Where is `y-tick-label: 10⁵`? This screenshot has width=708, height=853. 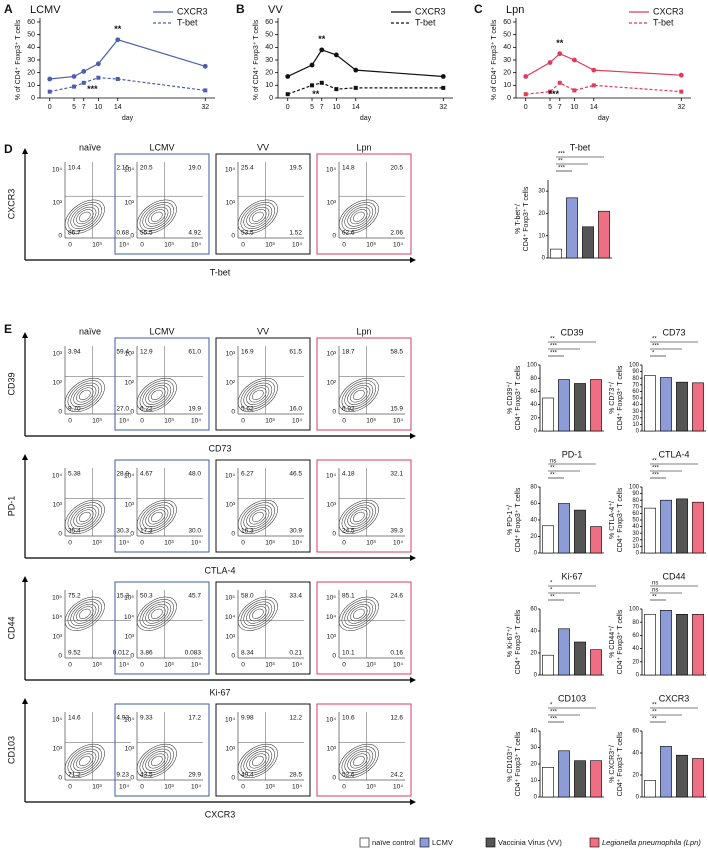 y-tick-label: 10⁵ is located at coordinates (331, 598).